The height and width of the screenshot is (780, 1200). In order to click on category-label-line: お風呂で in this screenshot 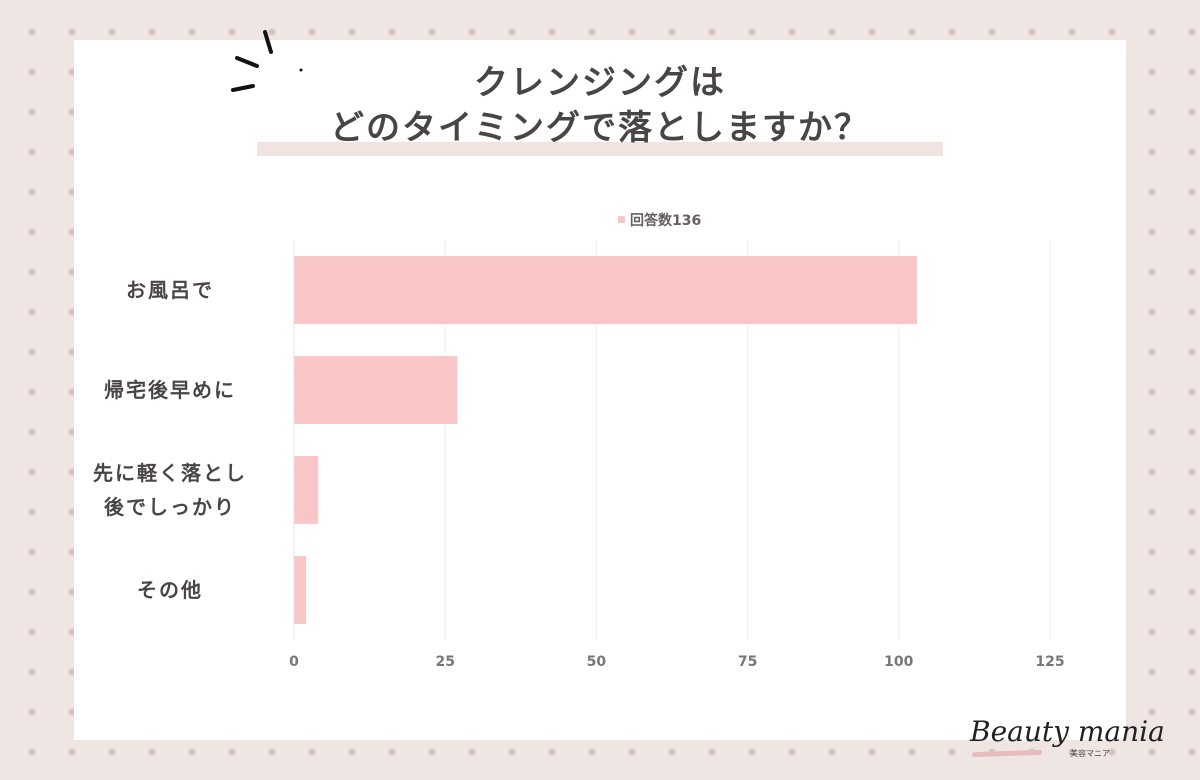, I will do `click(170, 290)`.